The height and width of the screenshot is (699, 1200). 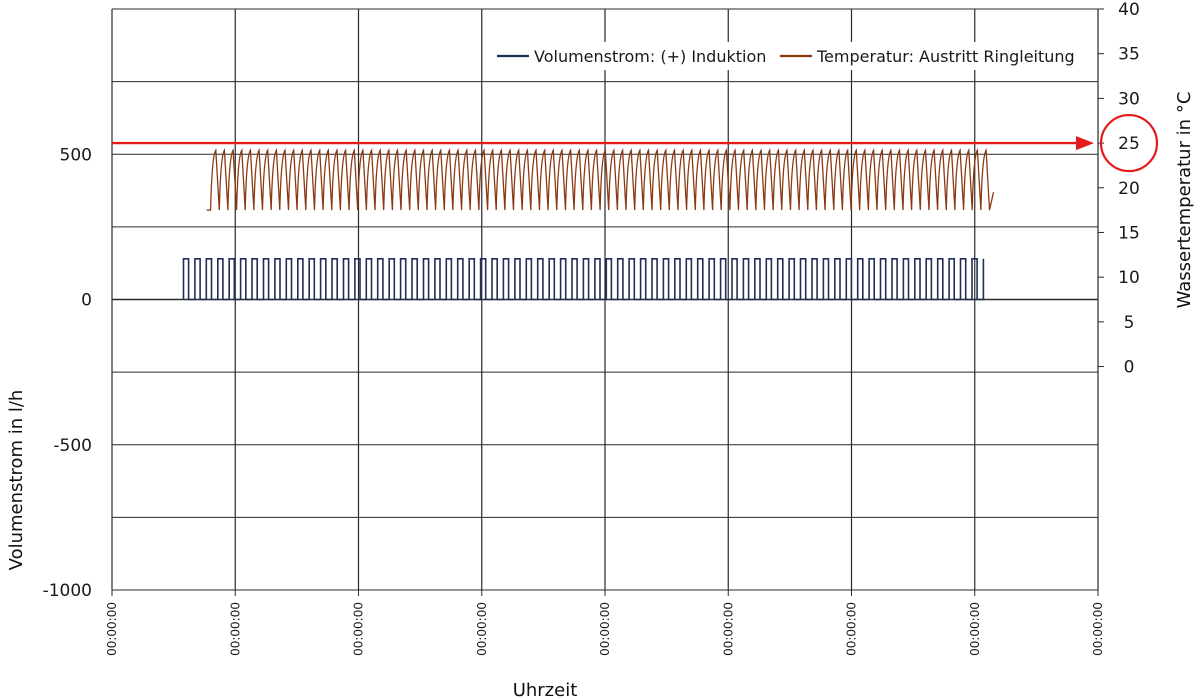 I want to click on y-right-tick-label: 35, so click(x=1129, y=55).